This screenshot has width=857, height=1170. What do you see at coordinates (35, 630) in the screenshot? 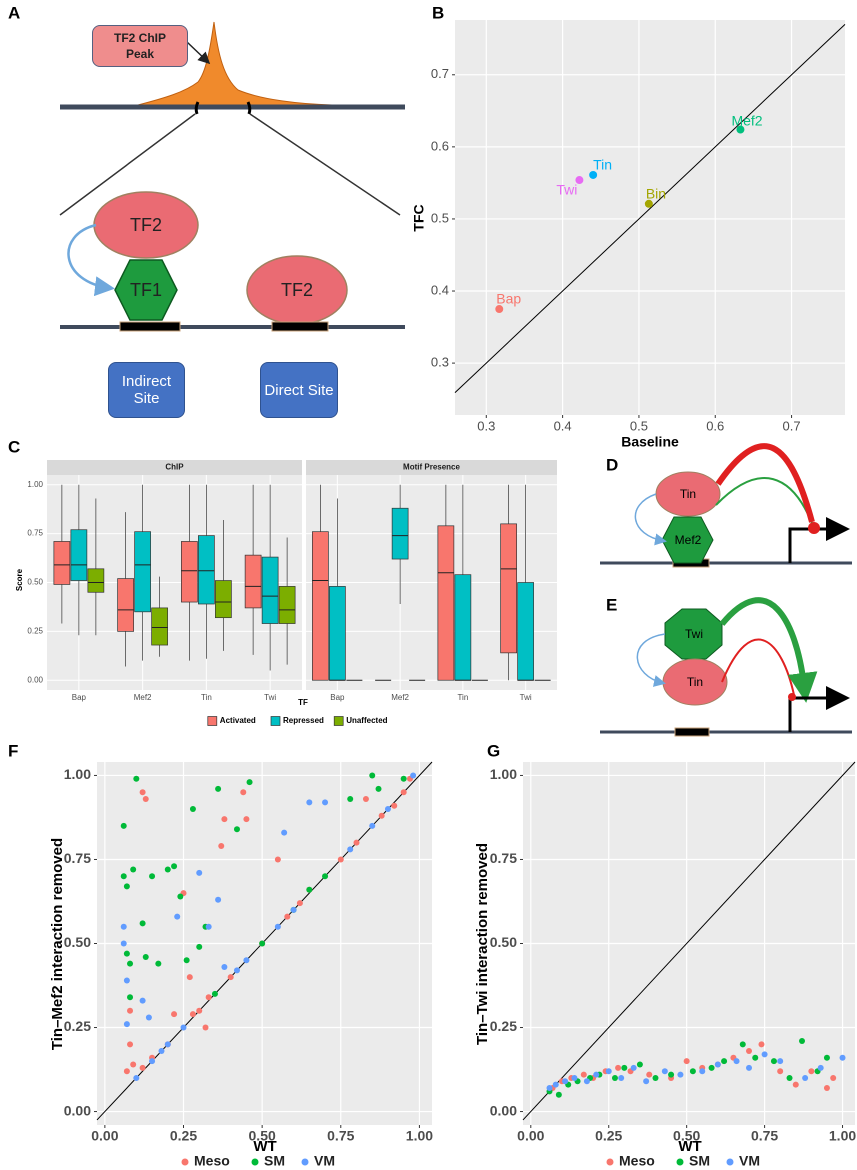
I see `y-tick-label: 0.25` at bounding box center [35, 630].